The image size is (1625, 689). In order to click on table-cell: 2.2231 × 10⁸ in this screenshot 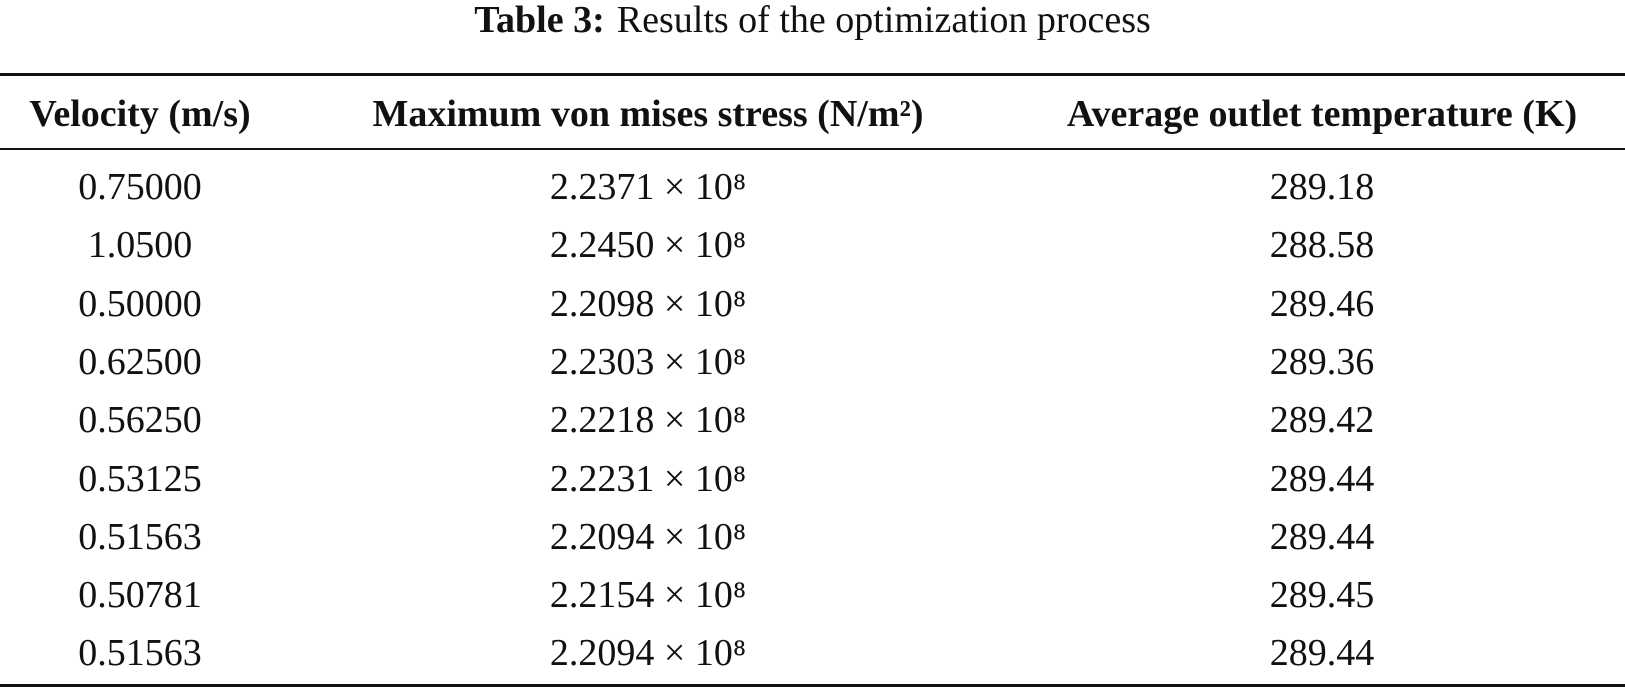, I will do `click(648, 478)`.